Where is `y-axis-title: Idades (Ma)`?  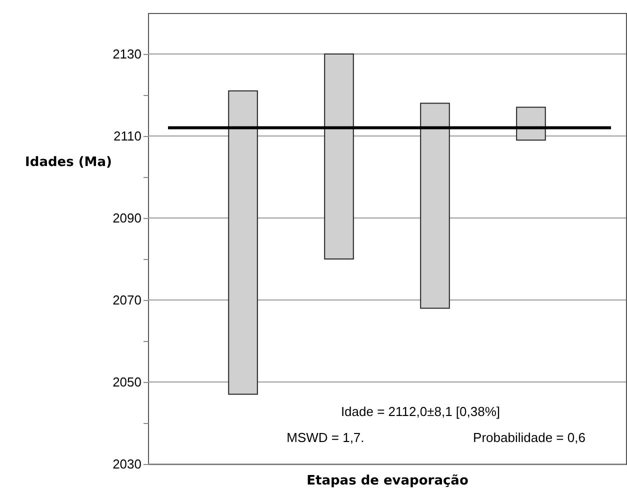
y-axis-title: Idades (Ma) is located at coordinates (68, 162).